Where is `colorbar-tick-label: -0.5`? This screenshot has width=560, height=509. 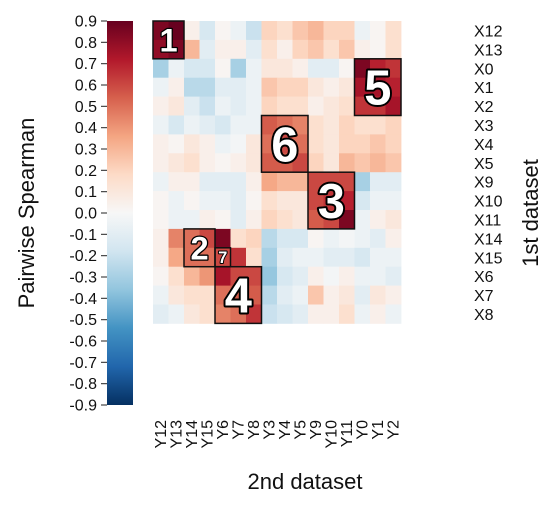 colorbar-tick-label: -0.5 is located at coordinates (83, 320).